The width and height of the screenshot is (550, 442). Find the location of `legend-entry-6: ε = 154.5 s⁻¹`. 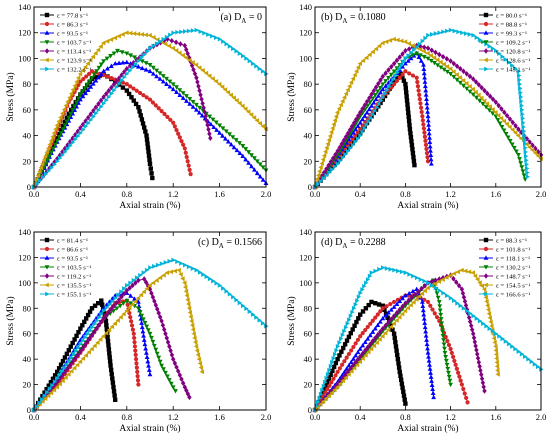

legend-entry-6: ε = 154.5 s⁻¹ is located at coordinates (504, 285).